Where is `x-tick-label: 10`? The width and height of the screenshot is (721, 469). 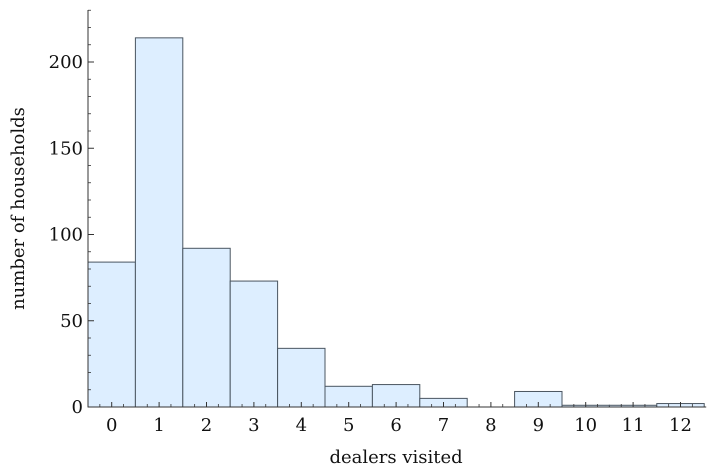 x-tick-label: 10 is located at coordinates (585, 425).